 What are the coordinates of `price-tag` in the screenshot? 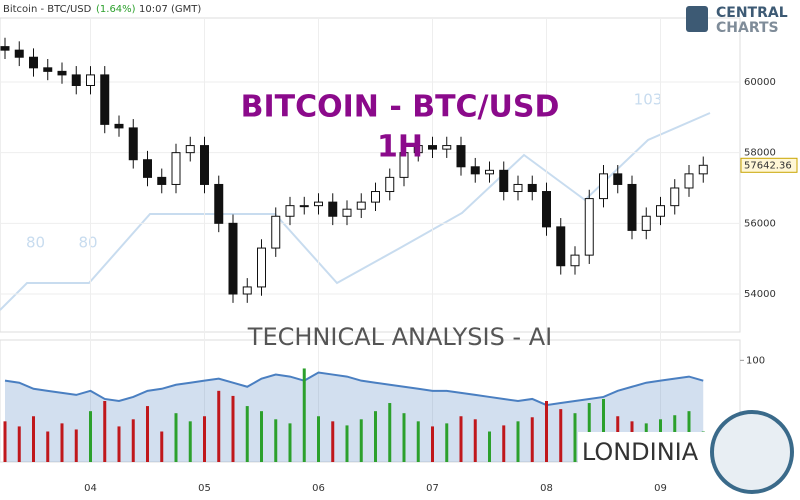 It's located at (769, 165).